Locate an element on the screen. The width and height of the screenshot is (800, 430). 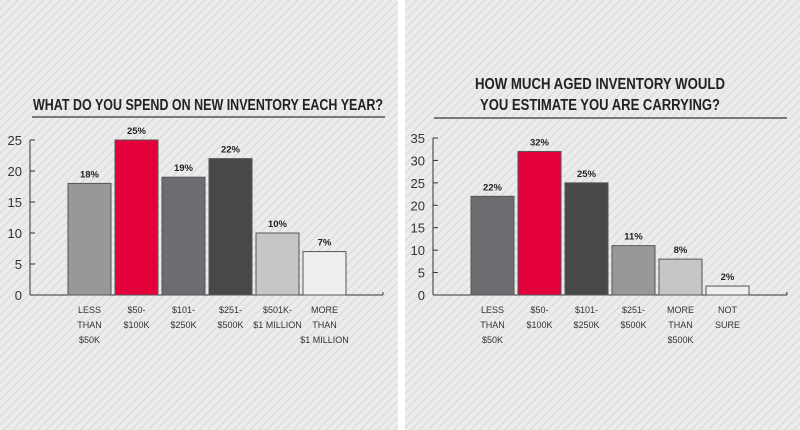
x-category-label: $501K- is located at coordinates (277, 310).